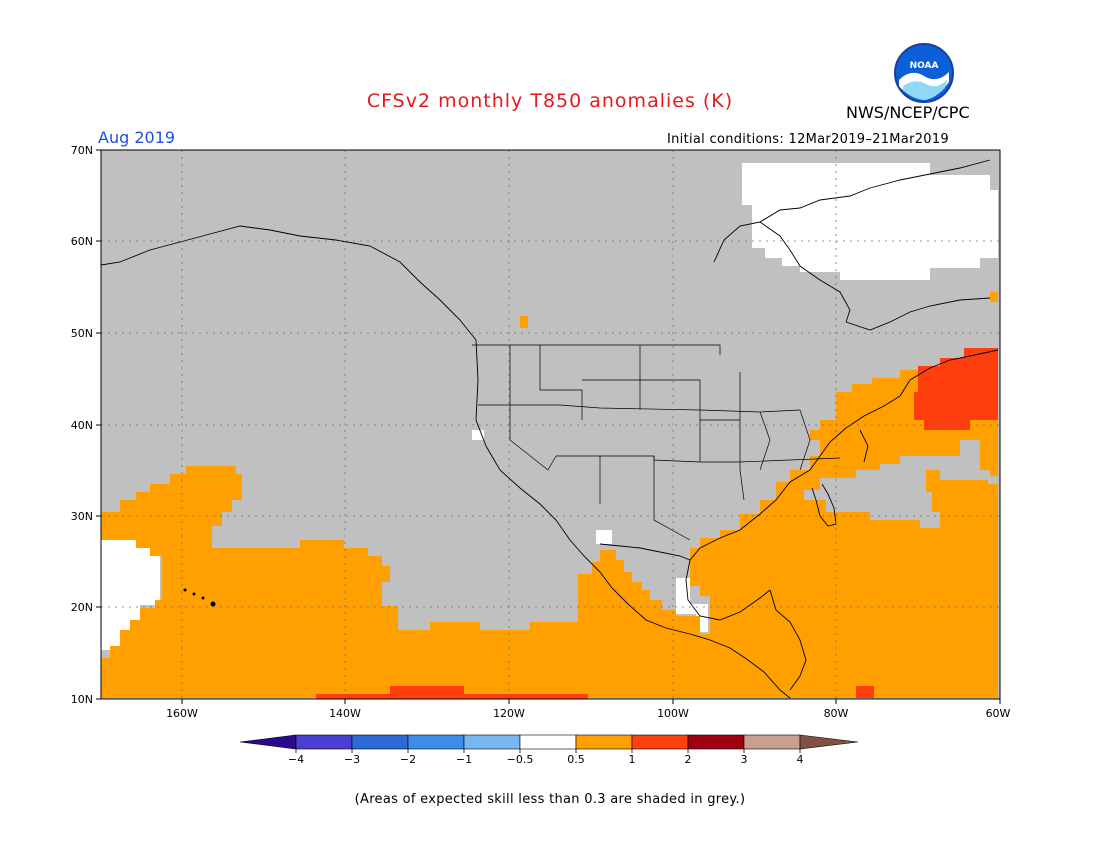  What do you see at coordinates (897, 484) in the screenshot?
I see `skill-mask-ocean` at bounding box center [897, 484].